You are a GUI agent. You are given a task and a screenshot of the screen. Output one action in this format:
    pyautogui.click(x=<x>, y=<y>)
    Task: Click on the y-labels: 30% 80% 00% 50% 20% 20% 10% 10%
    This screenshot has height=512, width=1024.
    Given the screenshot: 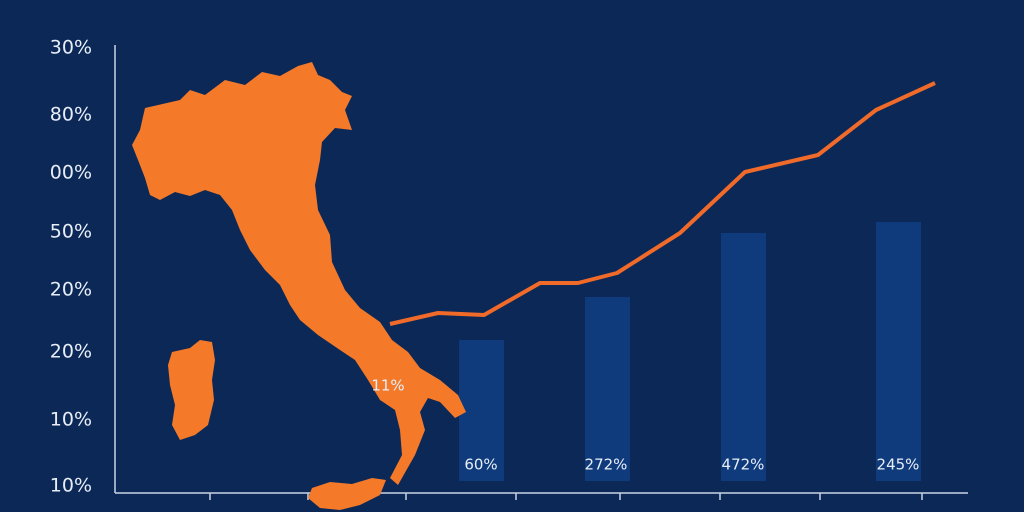 What is the action you would take?
    pyautogui.click(x=71, y=267)
    